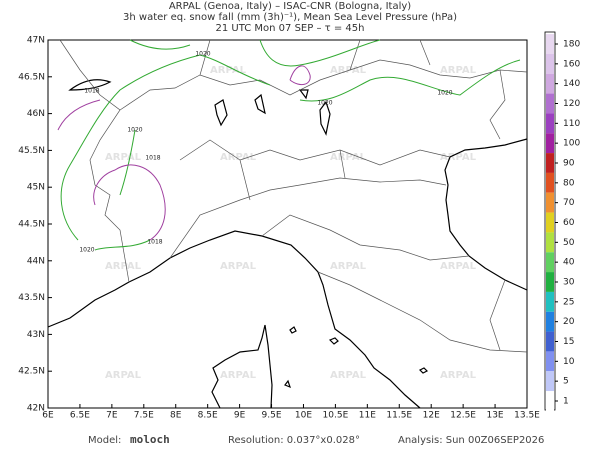 The width and height of the screenshot is (600, 450). I want to click on lon-label: 13E, so click(494, 416).